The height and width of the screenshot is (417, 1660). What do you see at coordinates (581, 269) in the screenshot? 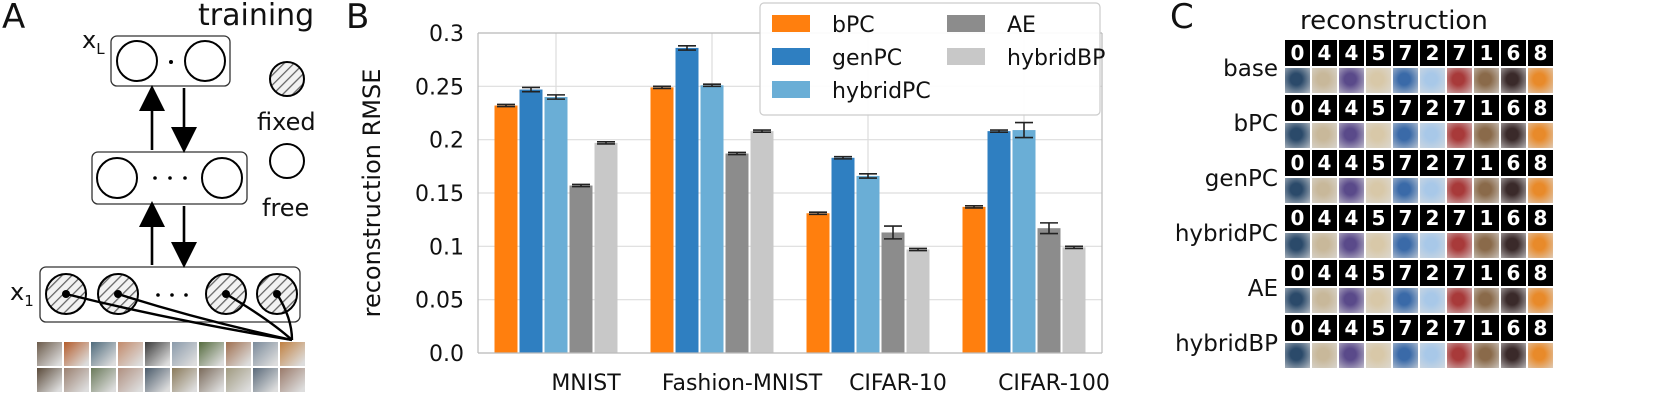
I see `bar-AE-MNIST` at bounding box center [581, 269].